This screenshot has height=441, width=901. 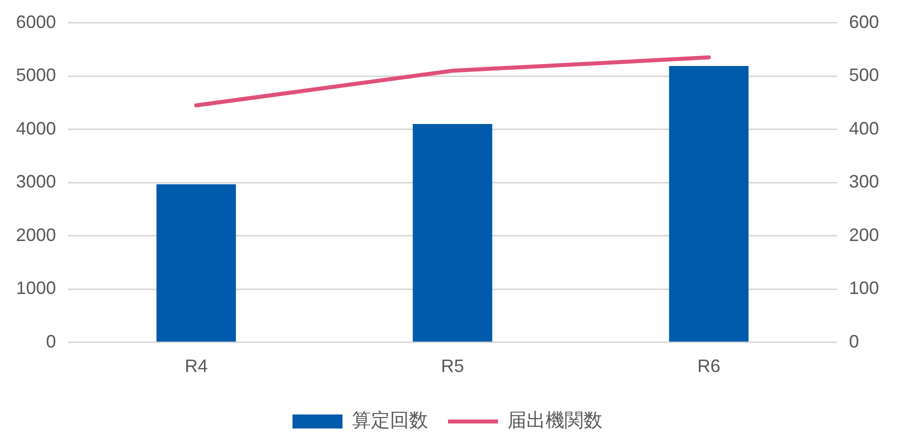 I want to click on y-tick-label: 4000, so click(x=36, y=128).